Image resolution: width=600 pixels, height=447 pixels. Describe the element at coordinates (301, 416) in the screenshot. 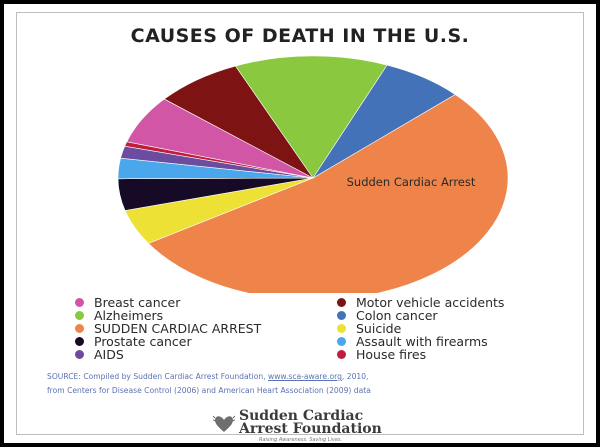

I see `logo-line1: Sudden Cardiac` at that location.